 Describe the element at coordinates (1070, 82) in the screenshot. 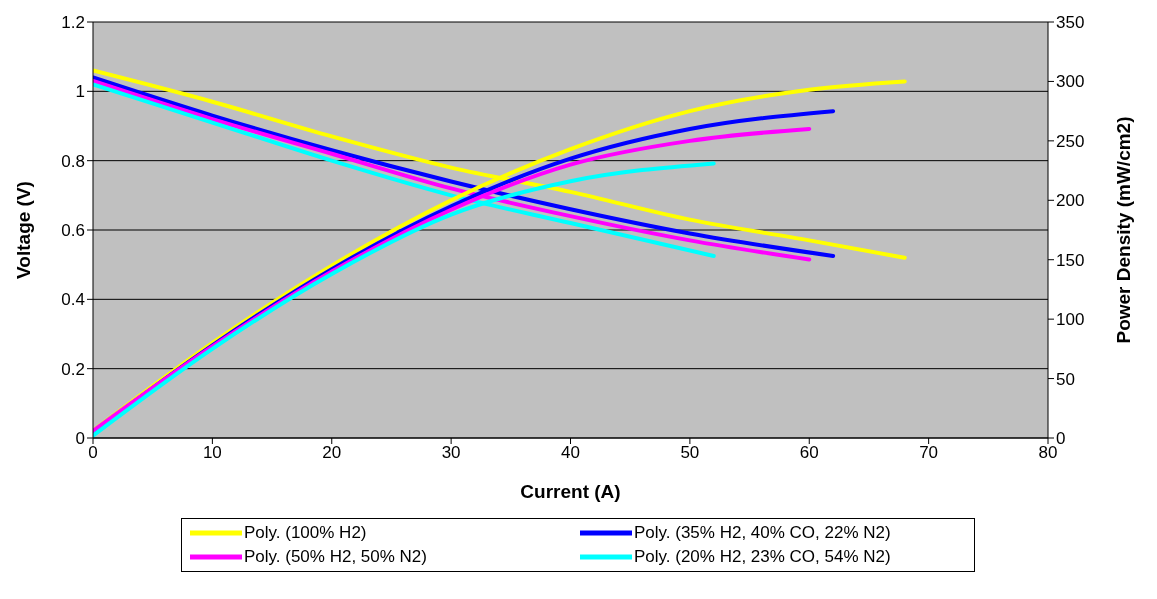

I see `y2-tick-label: 300` at that location.